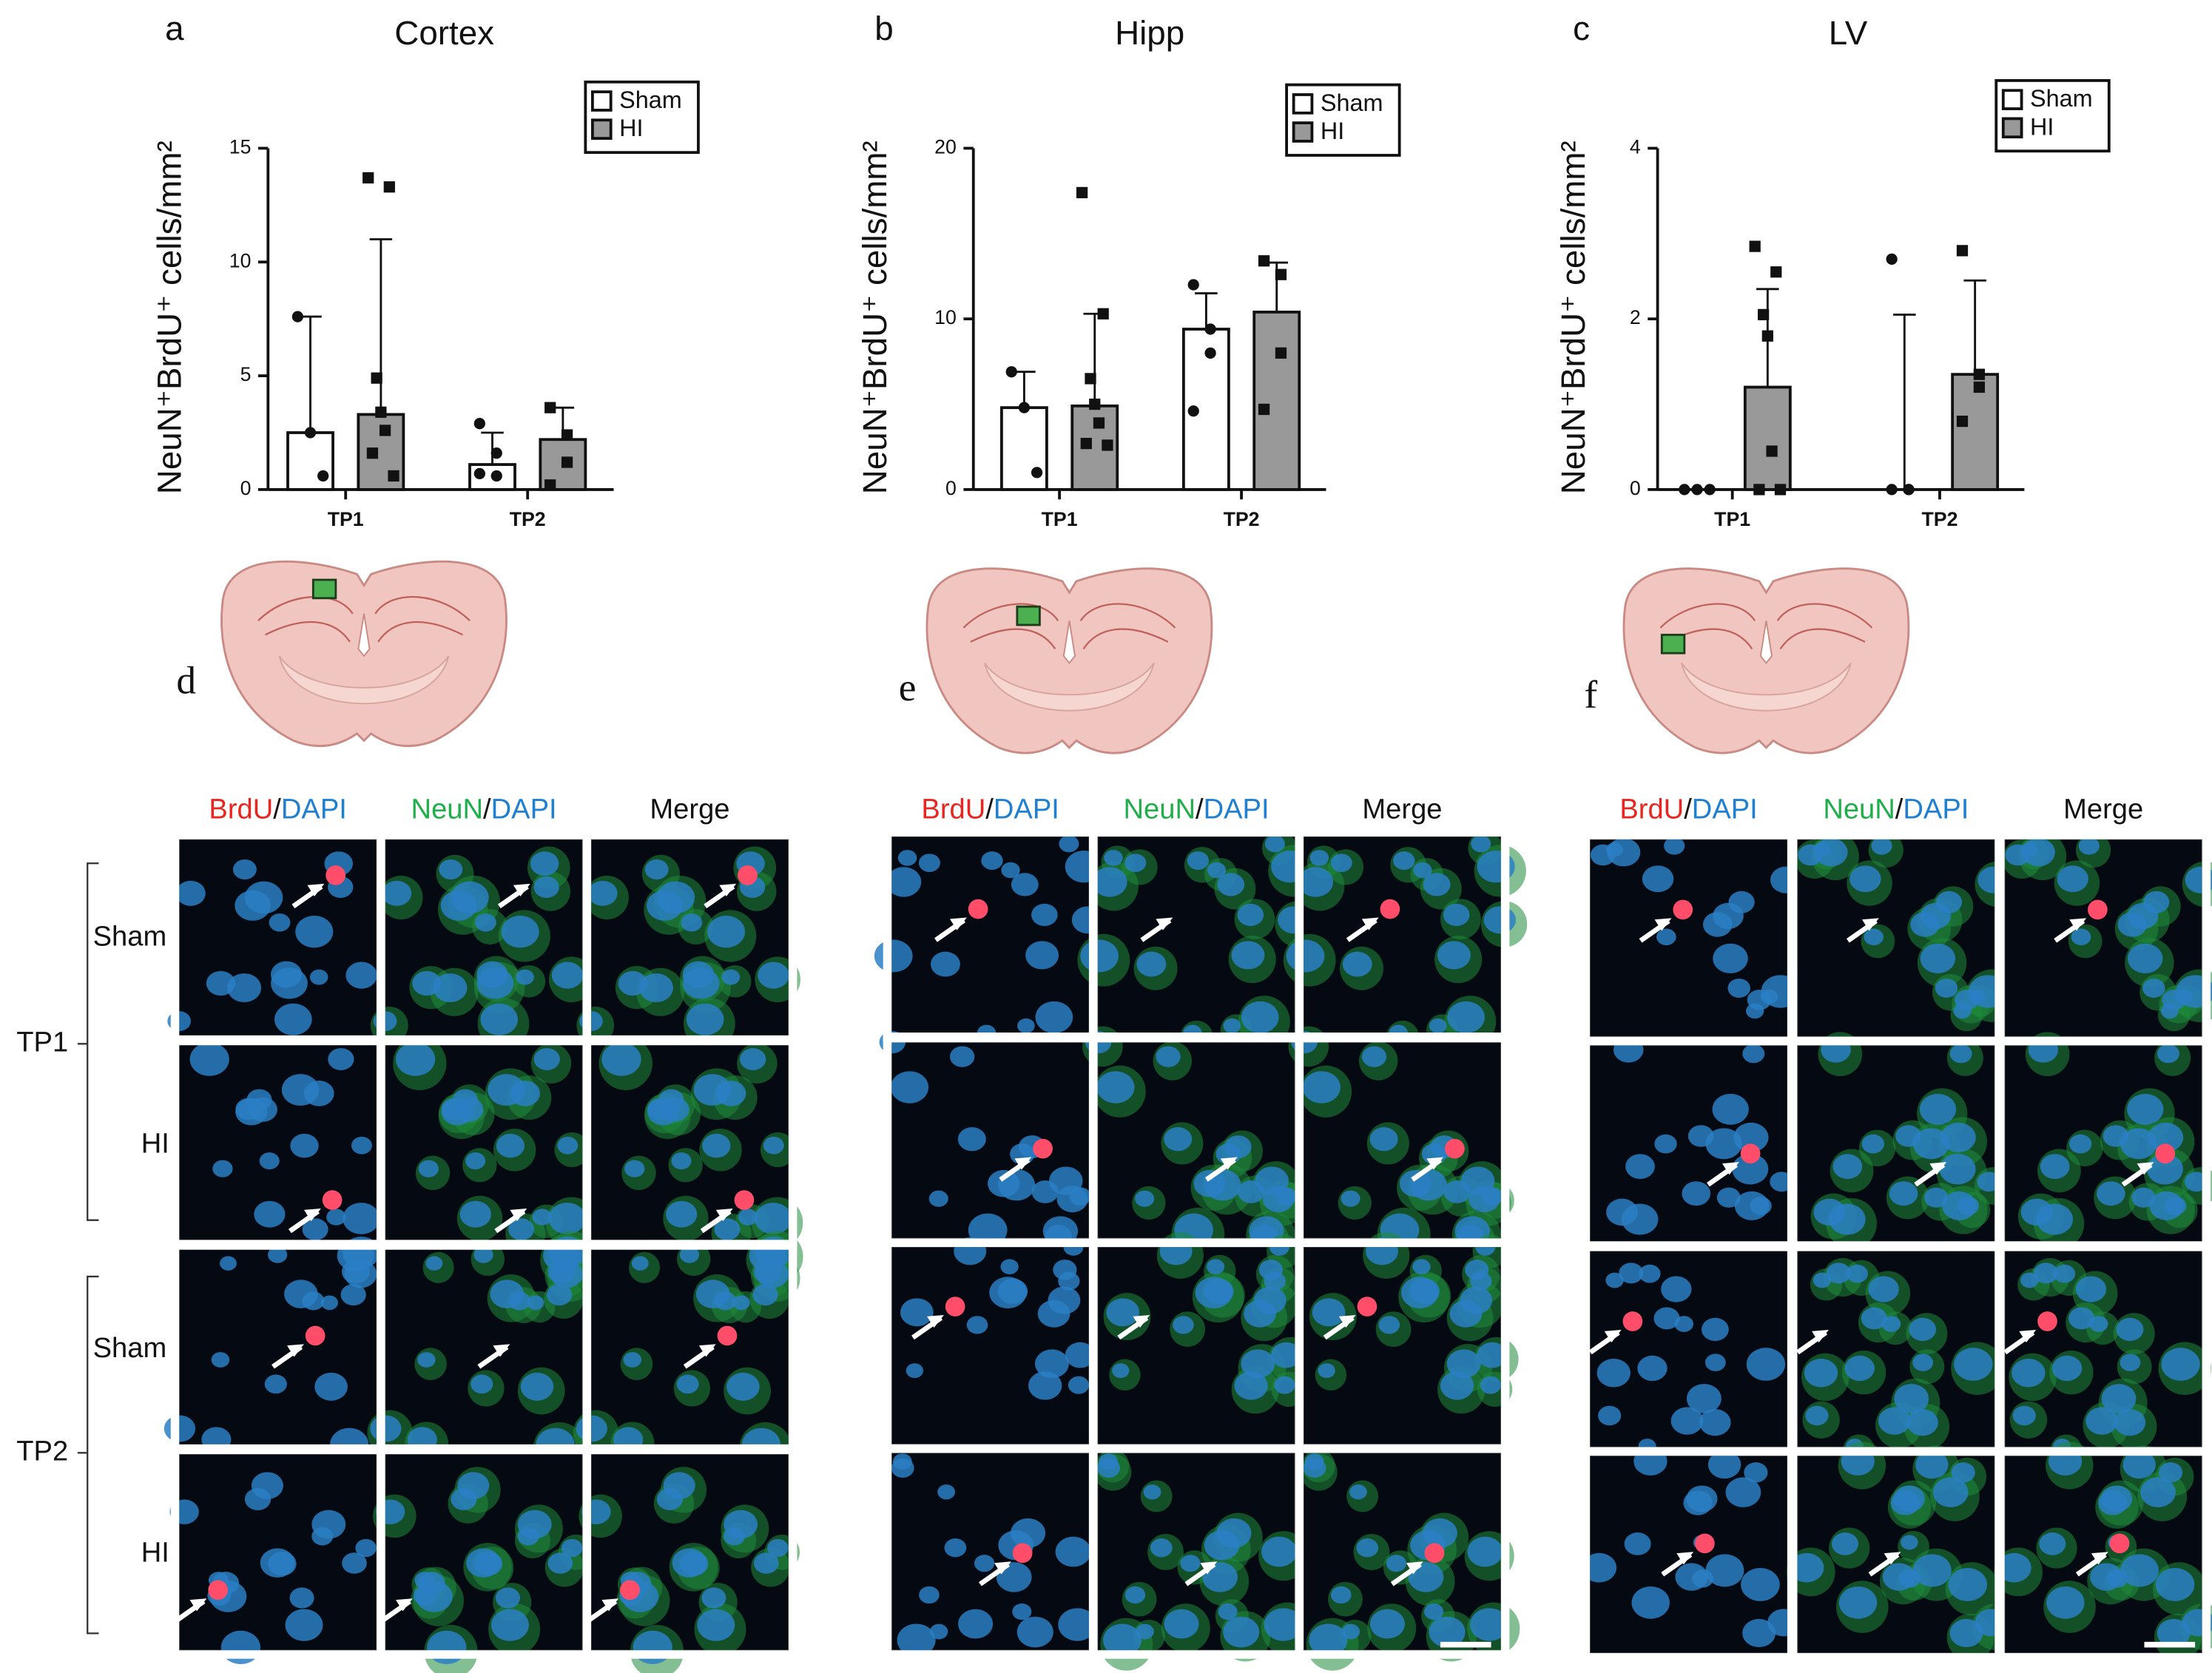 The image size is (2212, 1673). I want to click on legend-label: Sham, so click(650, 100).